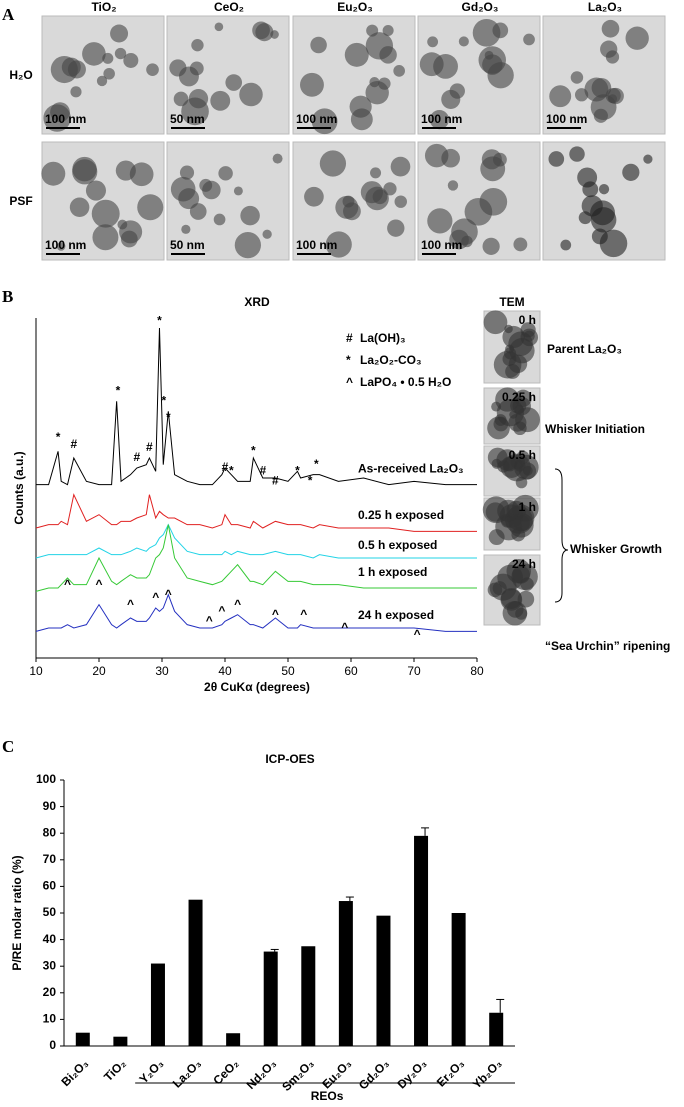  Describe the element at coordinates (50, 832) in the screenshot. I see `y-tick-label: 80` at that location.